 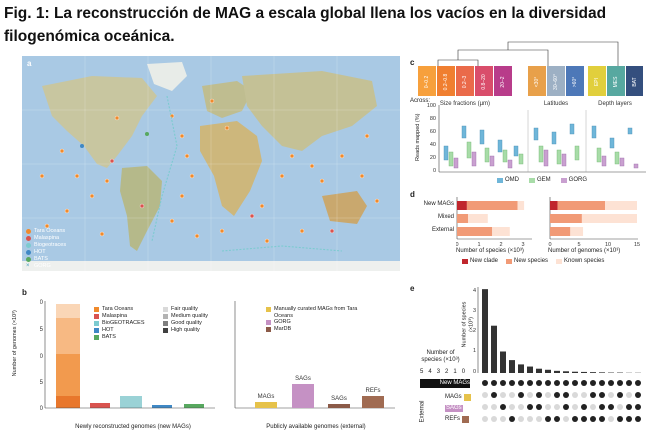 I want to click on continent-greenland, so click(x=167, y=76).